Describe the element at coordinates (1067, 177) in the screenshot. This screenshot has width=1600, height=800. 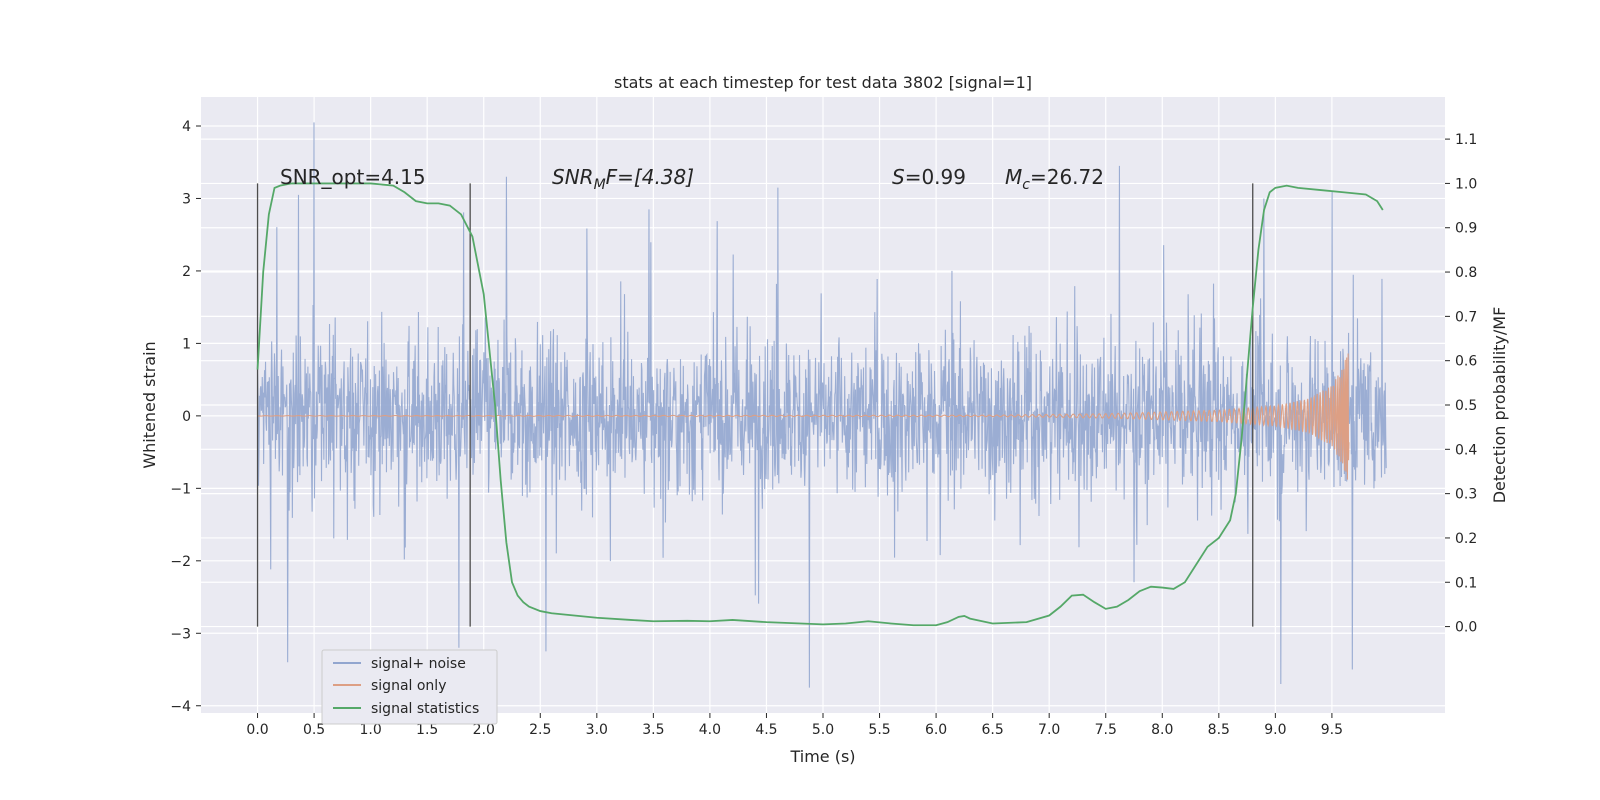
I see `mc-value: =26.72` at that location.